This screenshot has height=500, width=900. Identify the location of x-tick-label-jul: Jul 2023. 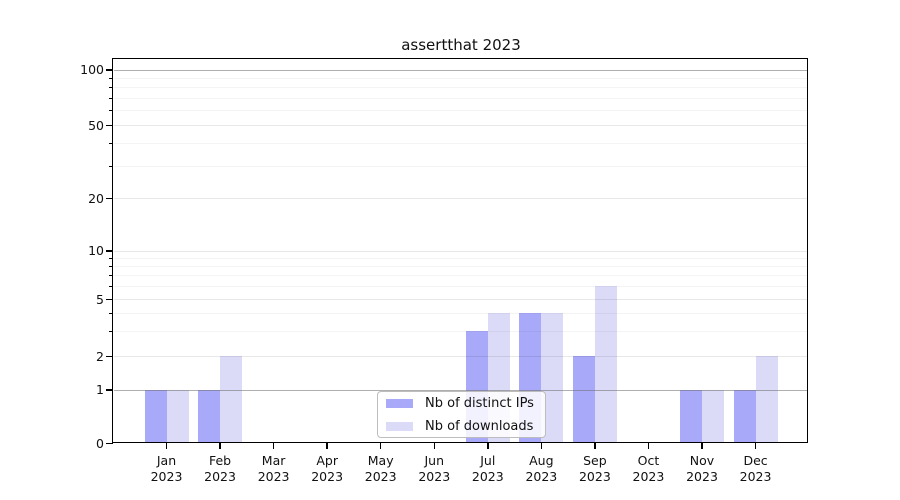
(488, 469).